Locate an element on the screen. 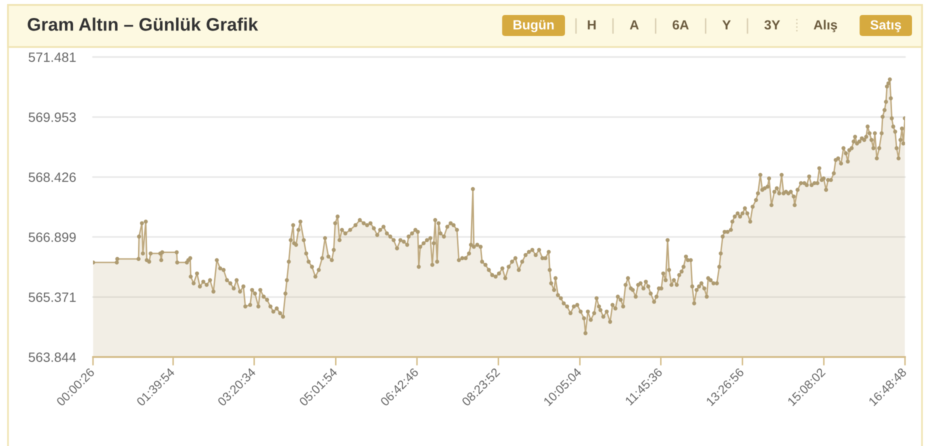 The width and height of the screenshot is (930, 446). y-tick-label: 565.371 is located at coordinates (52, 297).